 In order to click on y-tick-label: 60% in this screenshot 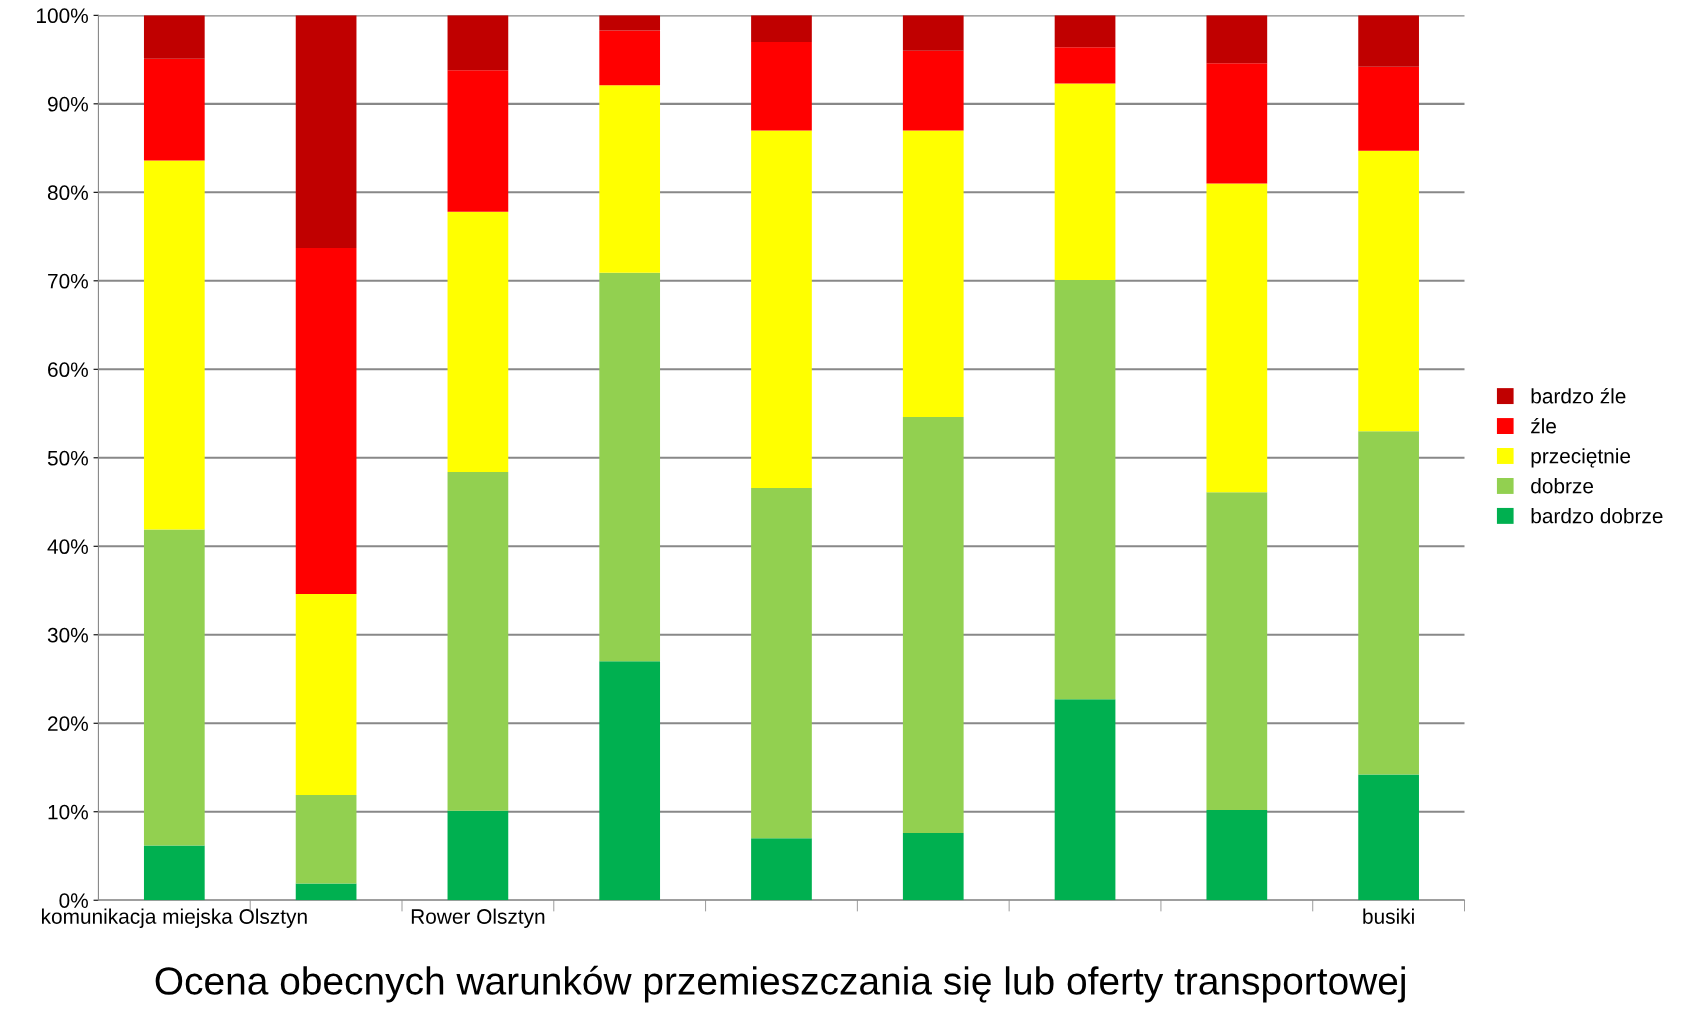, I will do `click(68, 370)`.